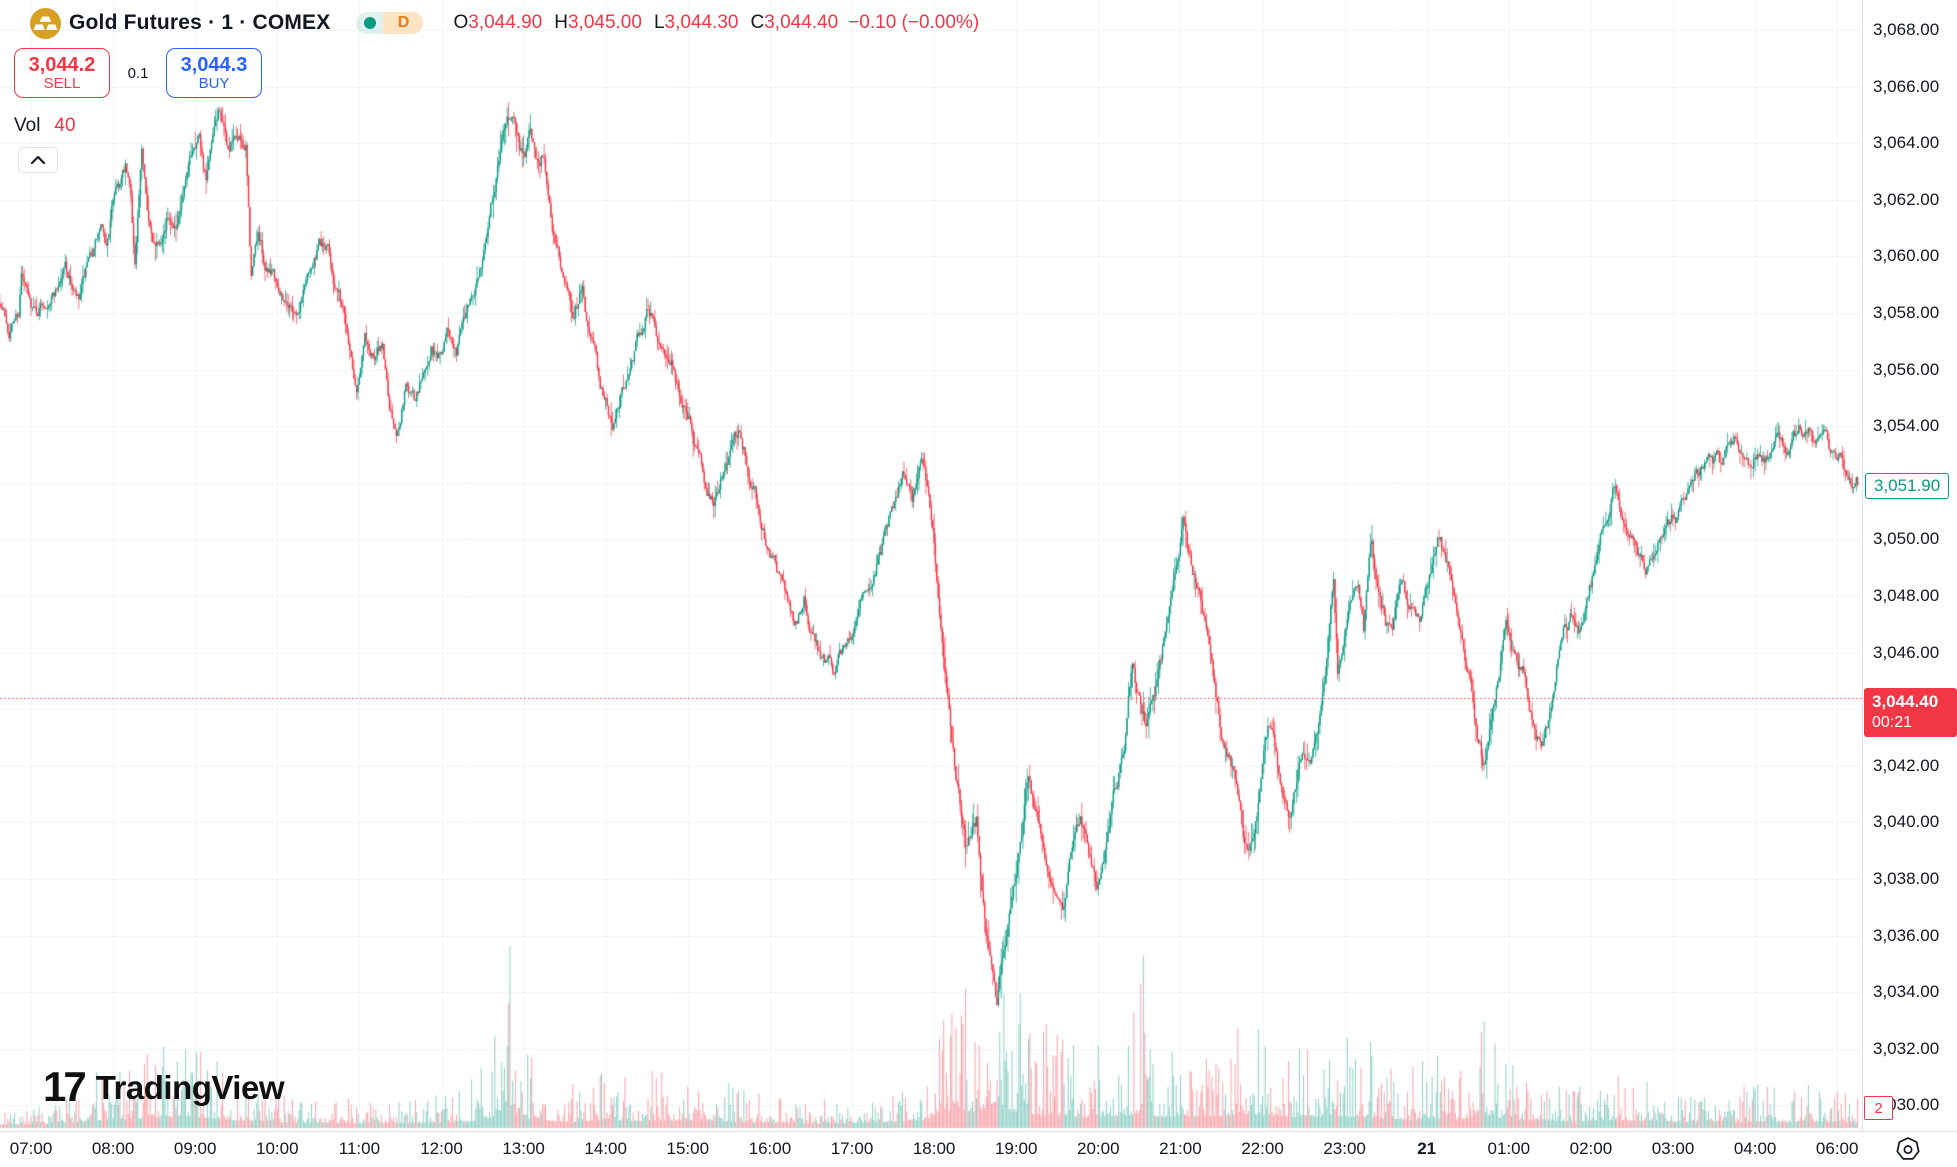 The height and width of the screenshot is (1167, 1957). Describe the element at coordinates (1905, 701) in the screenshot. I see `current-price-value: 3,044.40` at that location.